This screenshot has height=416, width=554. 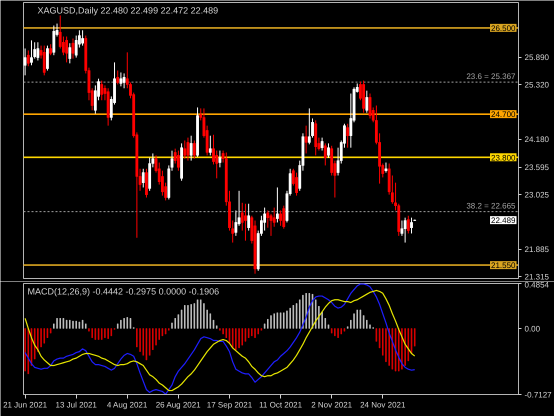 What do you see at coordinates (503, 28) in the screenshot?
I see `ref-line-label: 26.500` at bounding box center [503, 28].